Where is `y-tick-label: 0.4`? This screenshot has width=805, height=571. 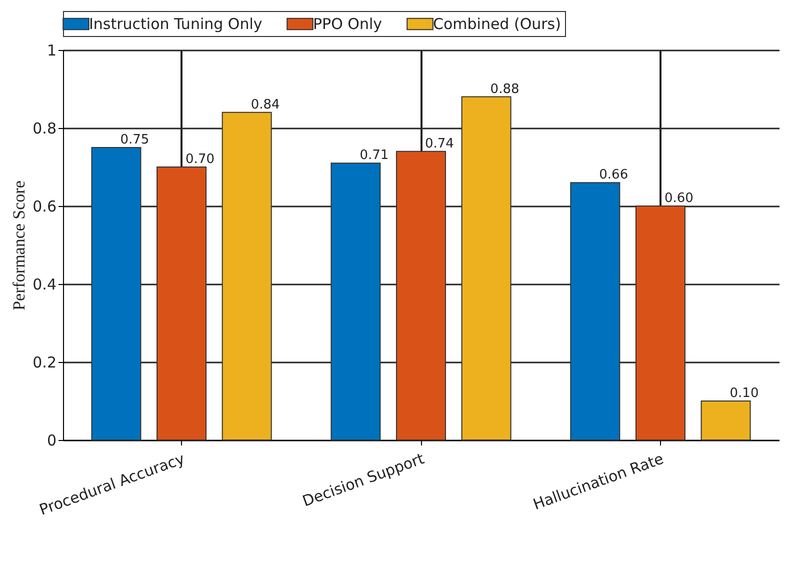
y-tick-label: 0.4 is located at coordinates (44, 285).